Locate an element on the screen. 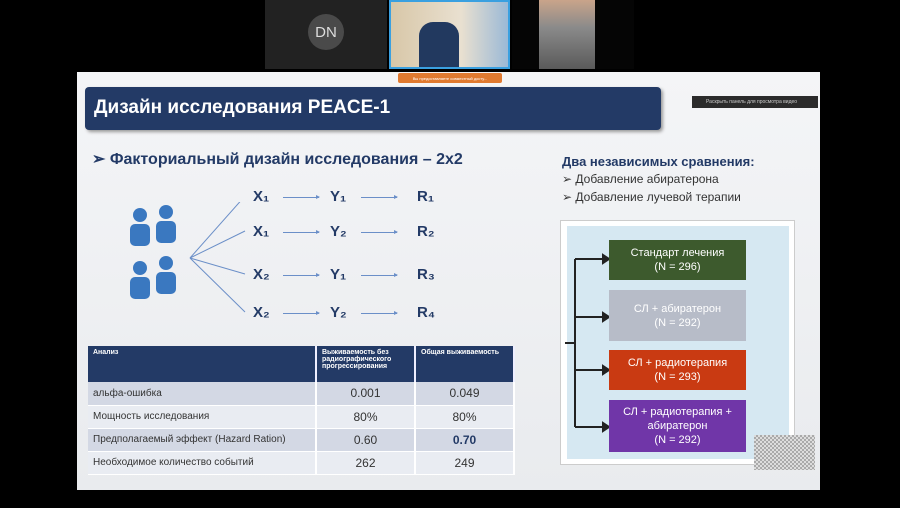 The image size is (900, 508). participant-tile-other is located at coordinates (573, 34).